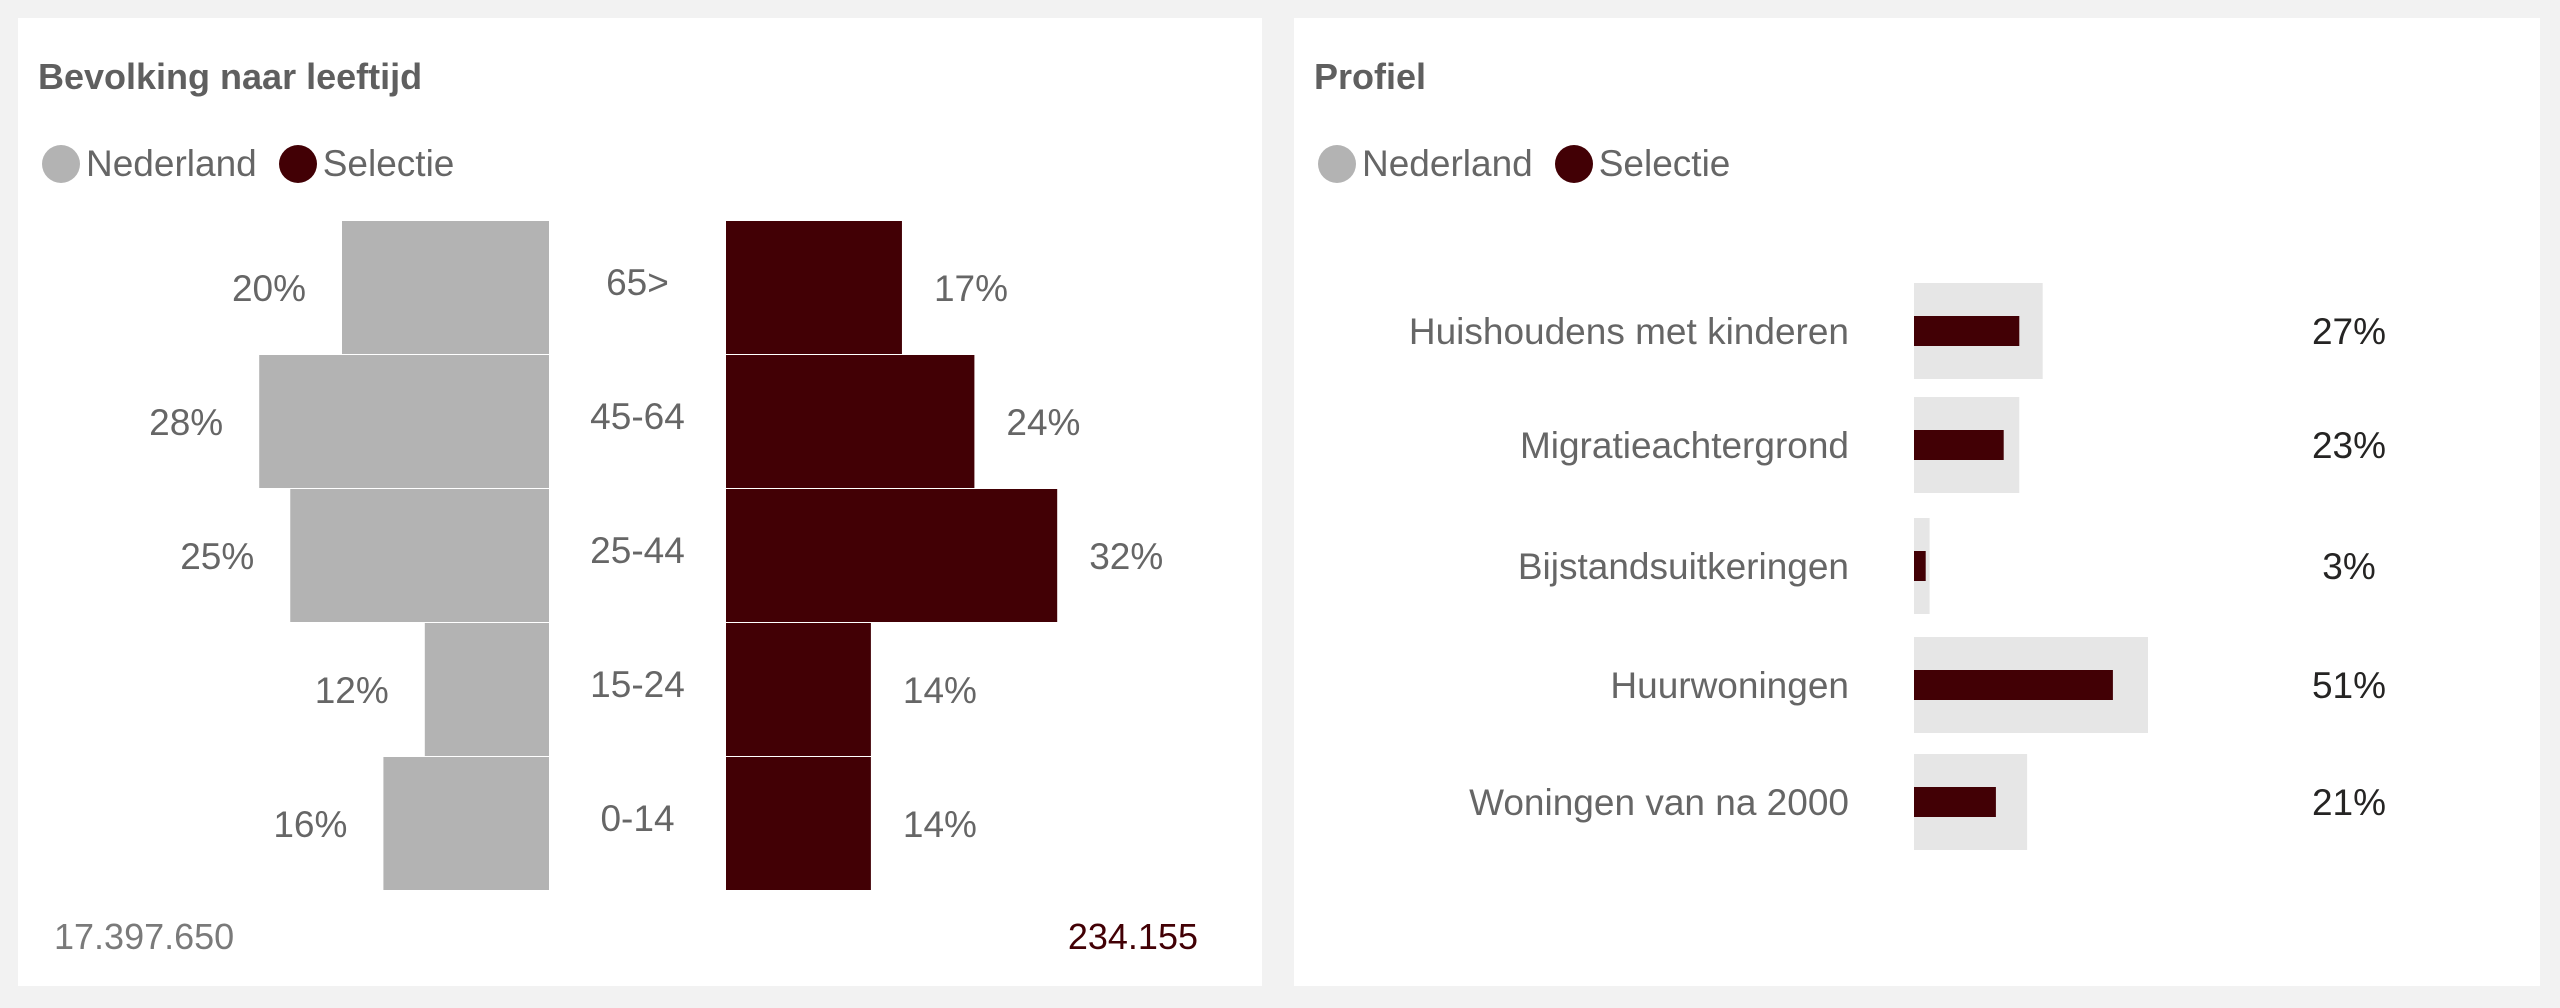  What do you see at coordinates (186, 422) in the screenshot?
I see `data-label-nederland: 28%` at bounding box center [186, 422].